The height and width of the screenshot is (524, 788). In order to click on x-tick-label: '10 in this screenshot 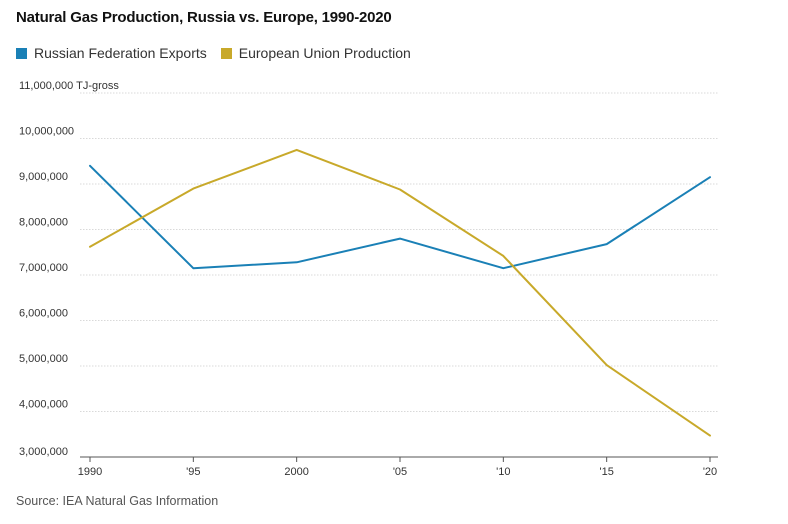, I will do `click(503, 472)`.